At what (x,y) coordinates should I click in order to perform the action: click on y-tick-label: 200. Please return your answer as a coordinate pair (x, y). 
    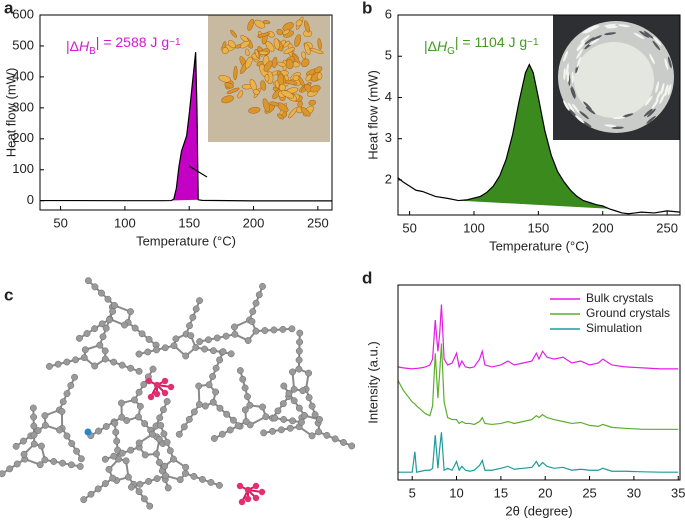
    Looking at the image, I should click on (23, 137).